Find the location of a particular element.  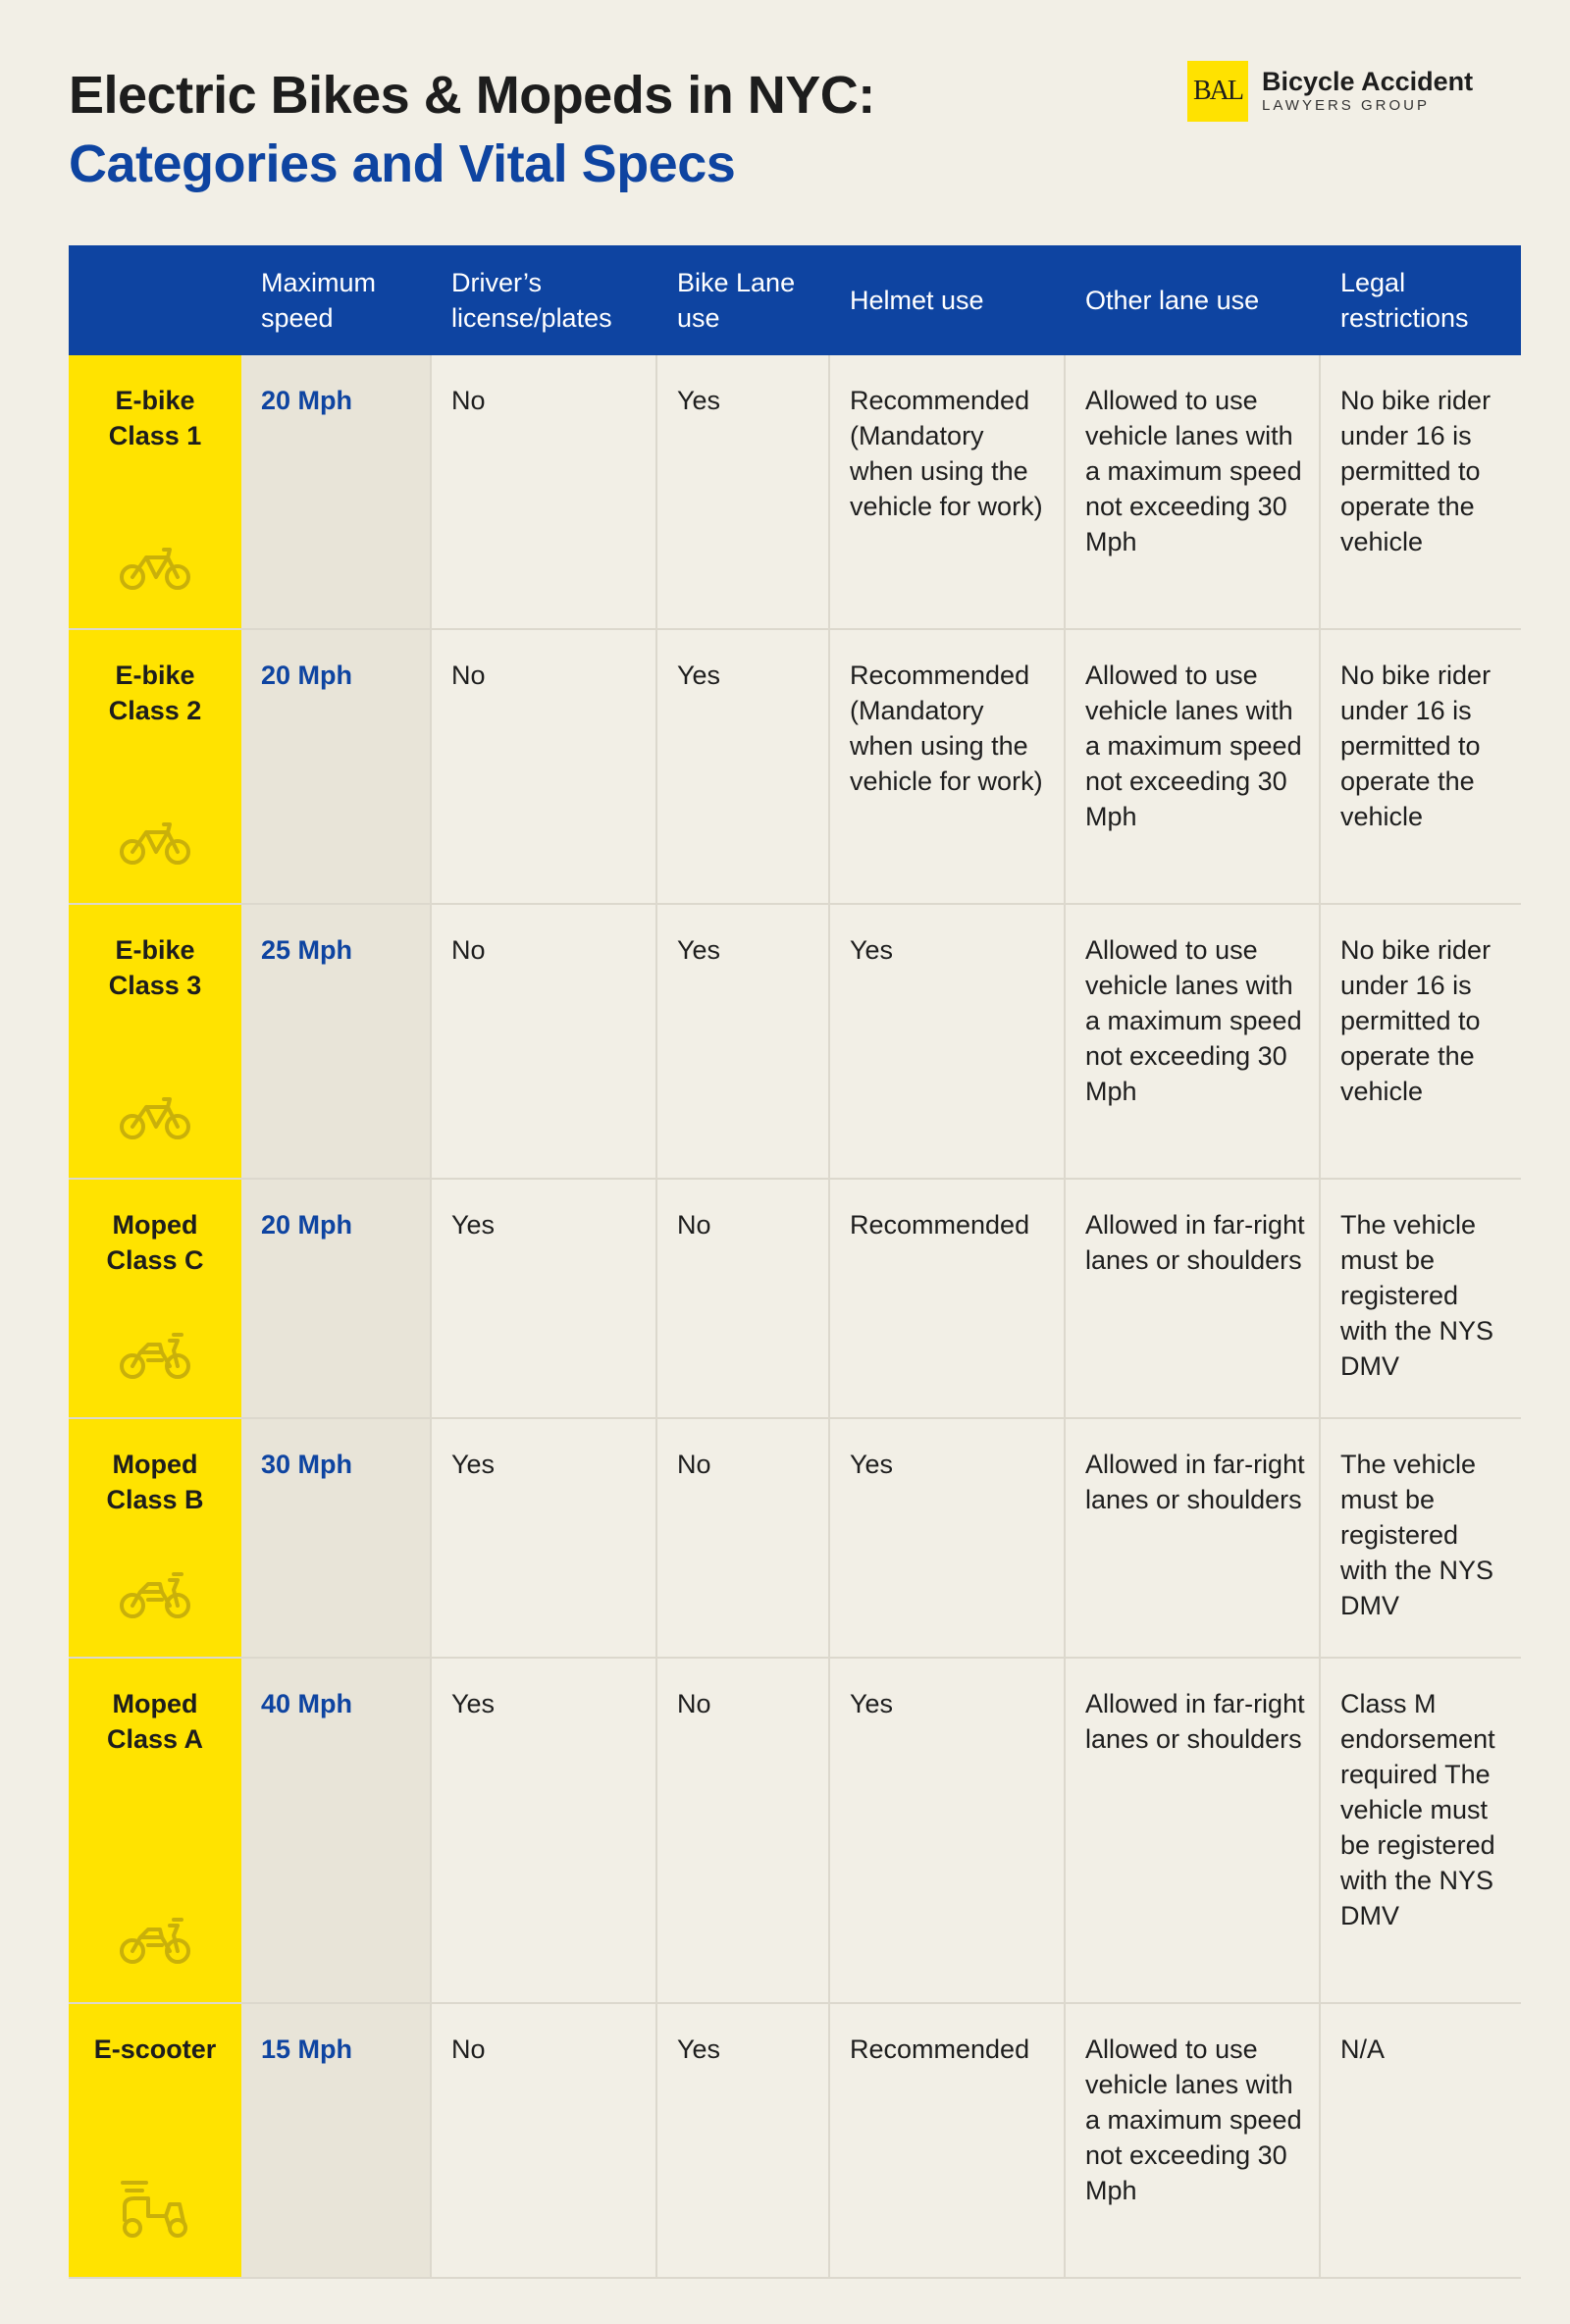

category-cell: E-scooter is located at coordinates (155, 2140).